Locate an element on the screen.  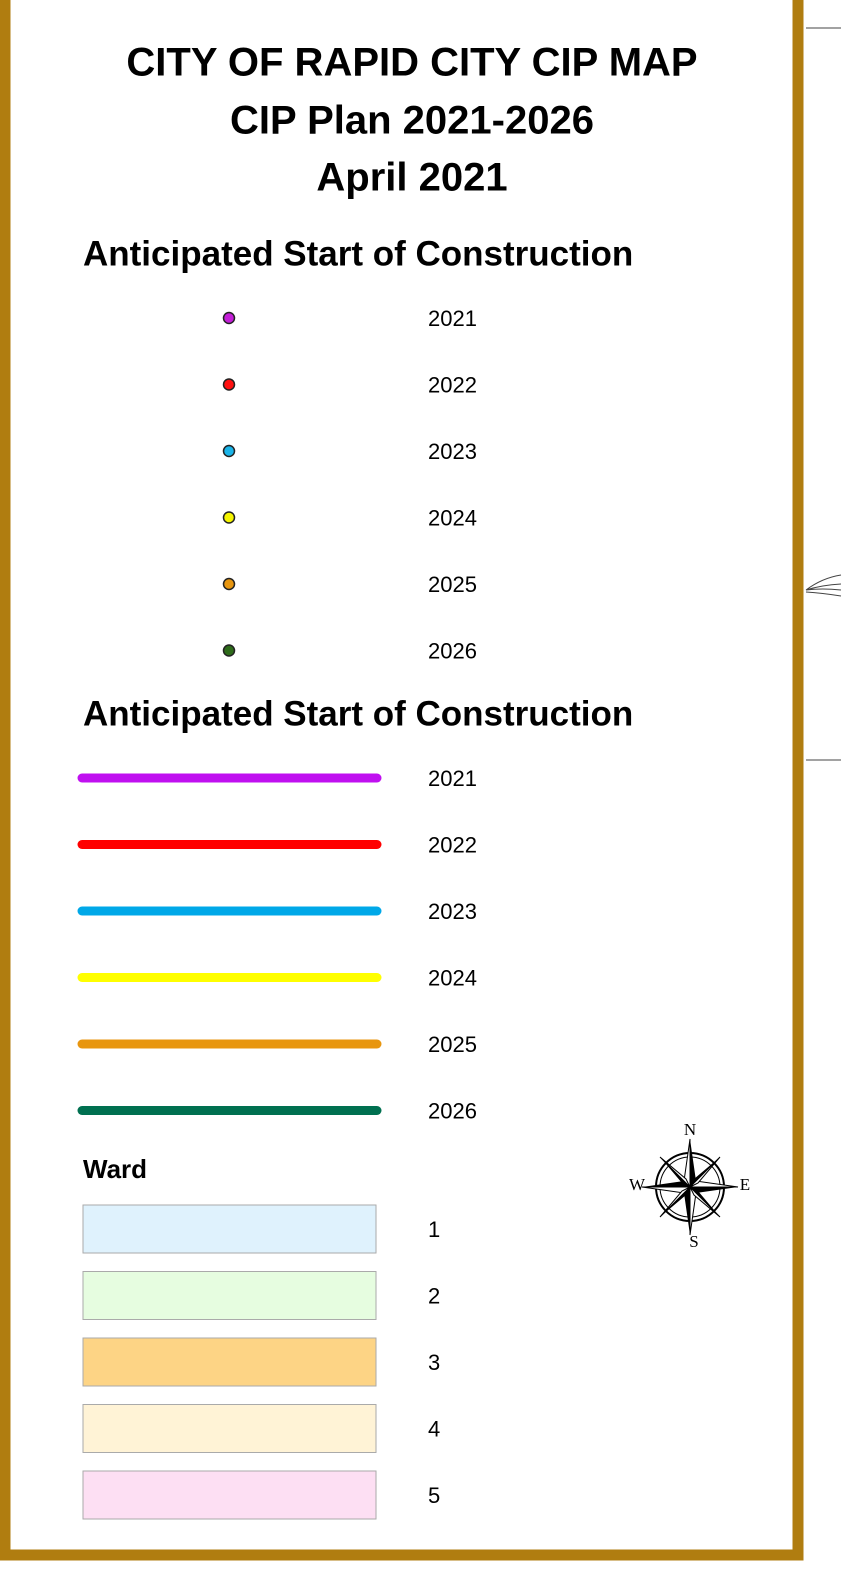
ward-legend-heading: Ward is located at coordinates (115, 1169).